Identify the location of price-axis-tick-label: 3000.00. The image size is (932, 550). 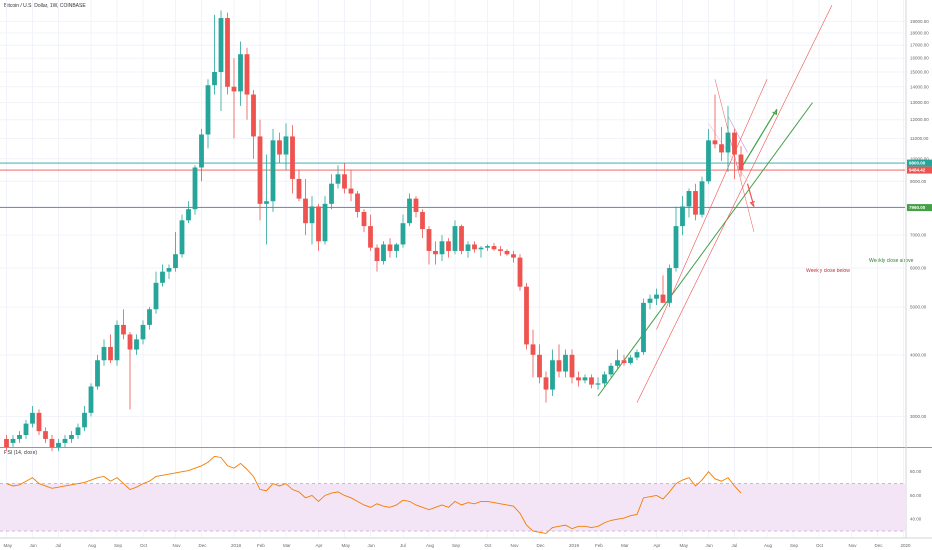
(918, 416).